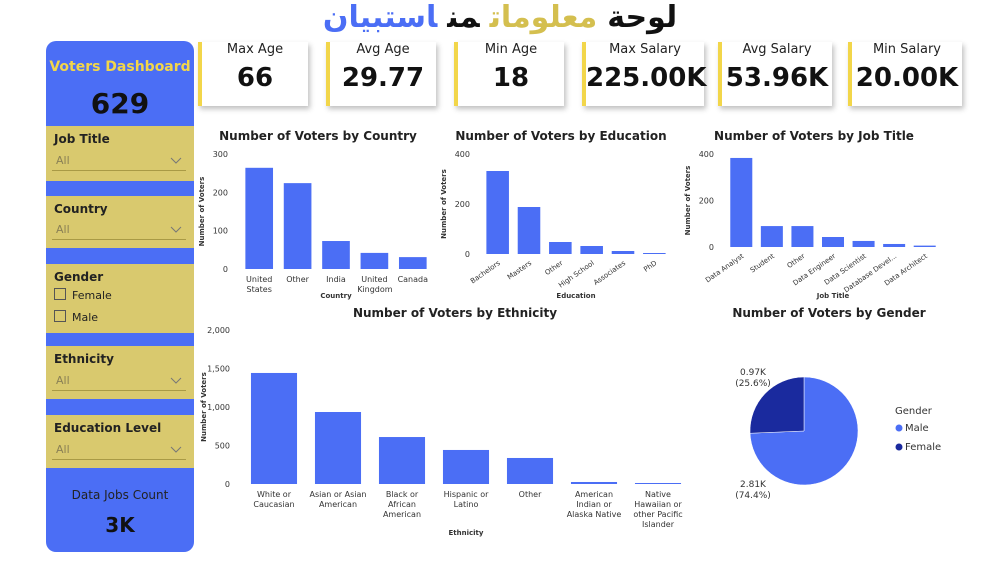 The image size is (1000, 562). I want to click on kpi-card: Avg Salary 53.96K, so click(775, 74).